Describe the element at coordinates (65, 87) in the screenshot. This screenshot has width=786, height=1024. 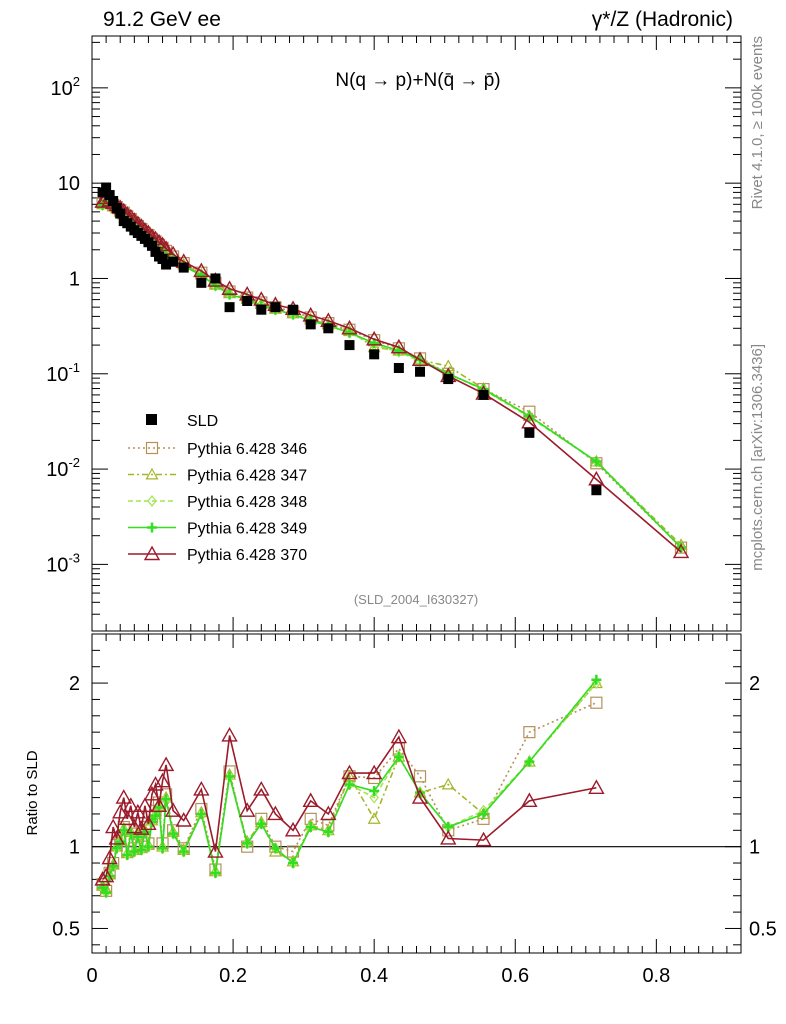
I see `y-tick-label: 10²` at that location.